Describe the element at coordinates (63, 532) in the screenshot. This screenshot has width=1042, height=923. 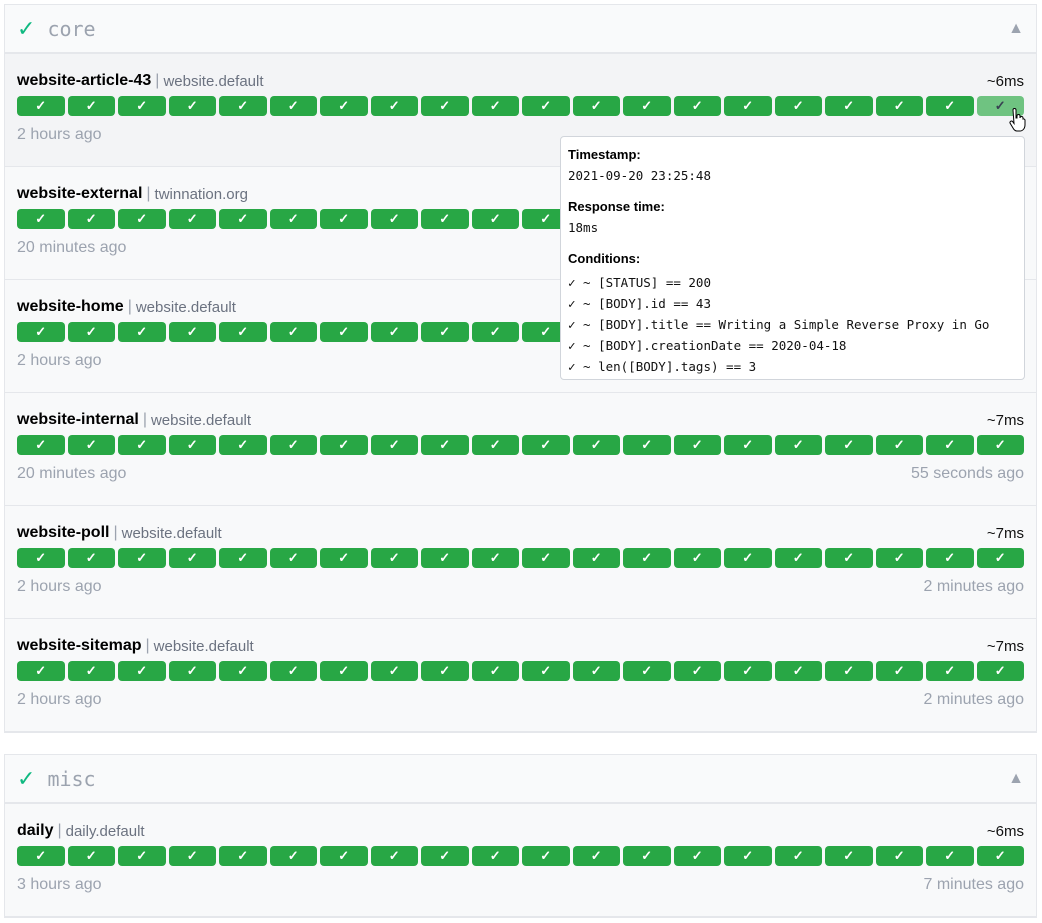
I see `endpoint-name: website-poll` at that location.